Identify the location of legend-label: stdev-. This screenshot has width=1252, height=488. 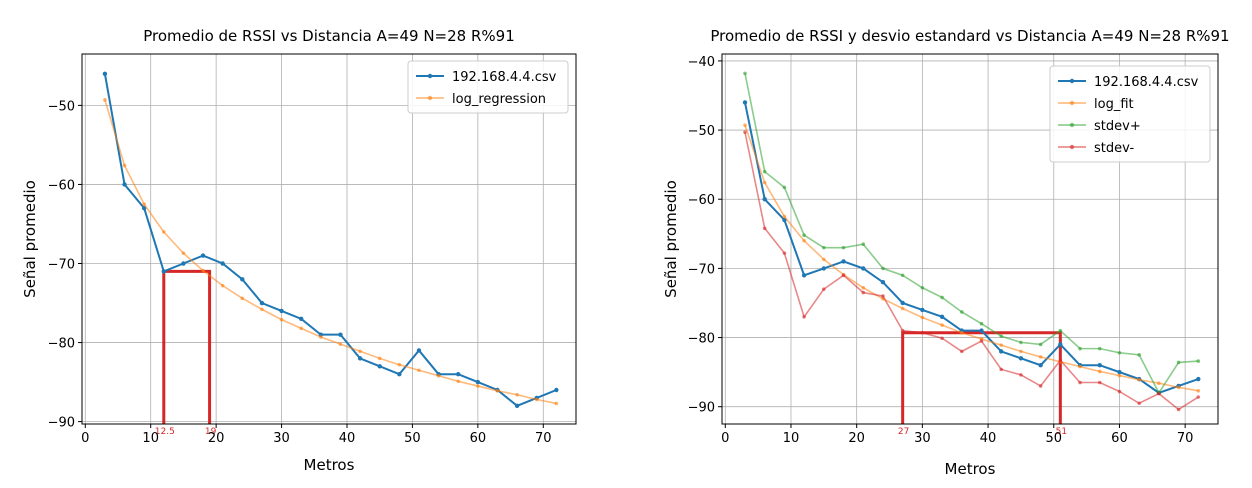
(1114, 148).